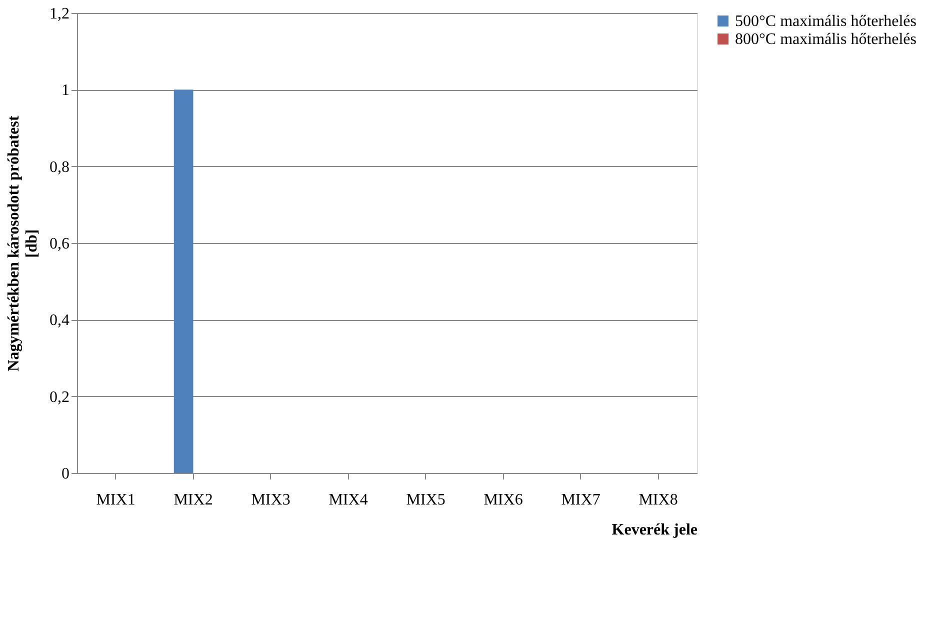 The height and width of the screenshot is (626, 948). What do you see at coordinates (60, 14) in the screenshot?
I see `y-tick-label: 1,2` at bounding box center [60, 14].